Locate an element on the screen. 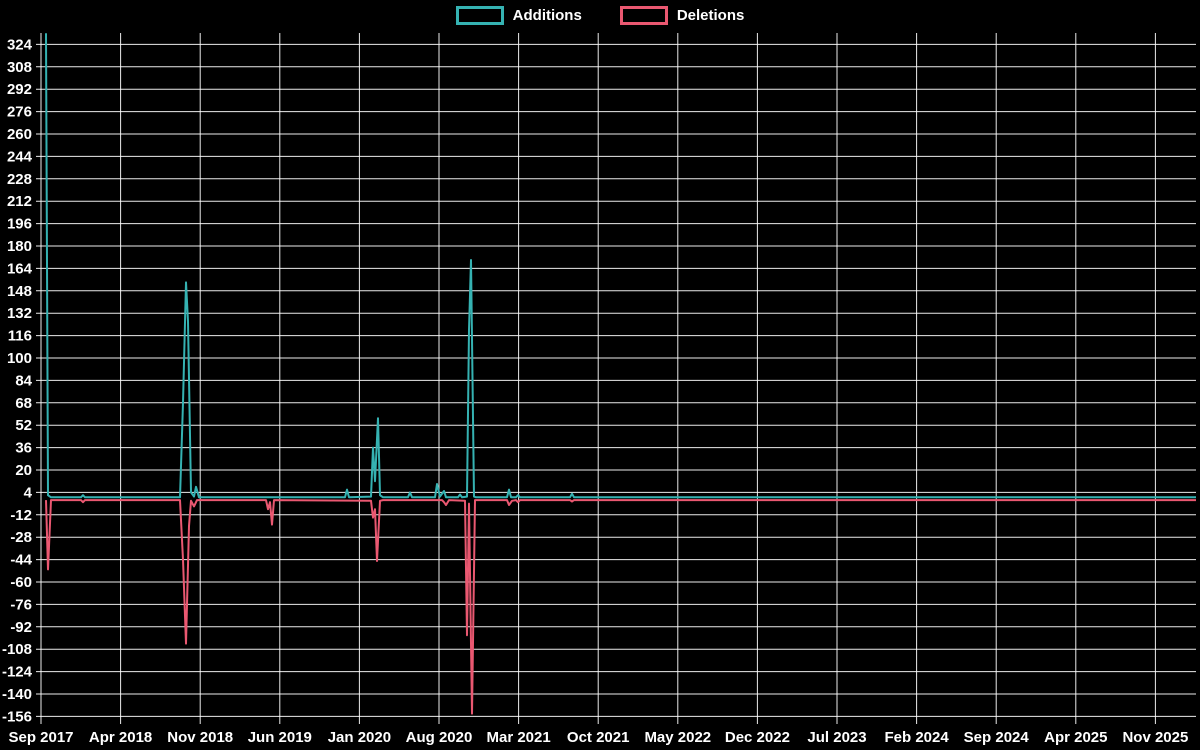 The width and height of the screenshot is (1200, 750). y-tick-label: 116 is located at coordinates (20, 336).